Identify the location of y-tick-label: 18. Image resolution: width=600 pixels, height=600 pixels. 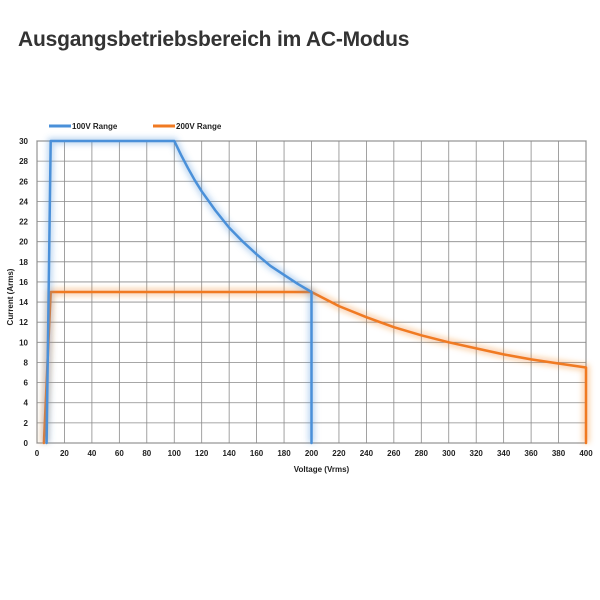
(23, 262).